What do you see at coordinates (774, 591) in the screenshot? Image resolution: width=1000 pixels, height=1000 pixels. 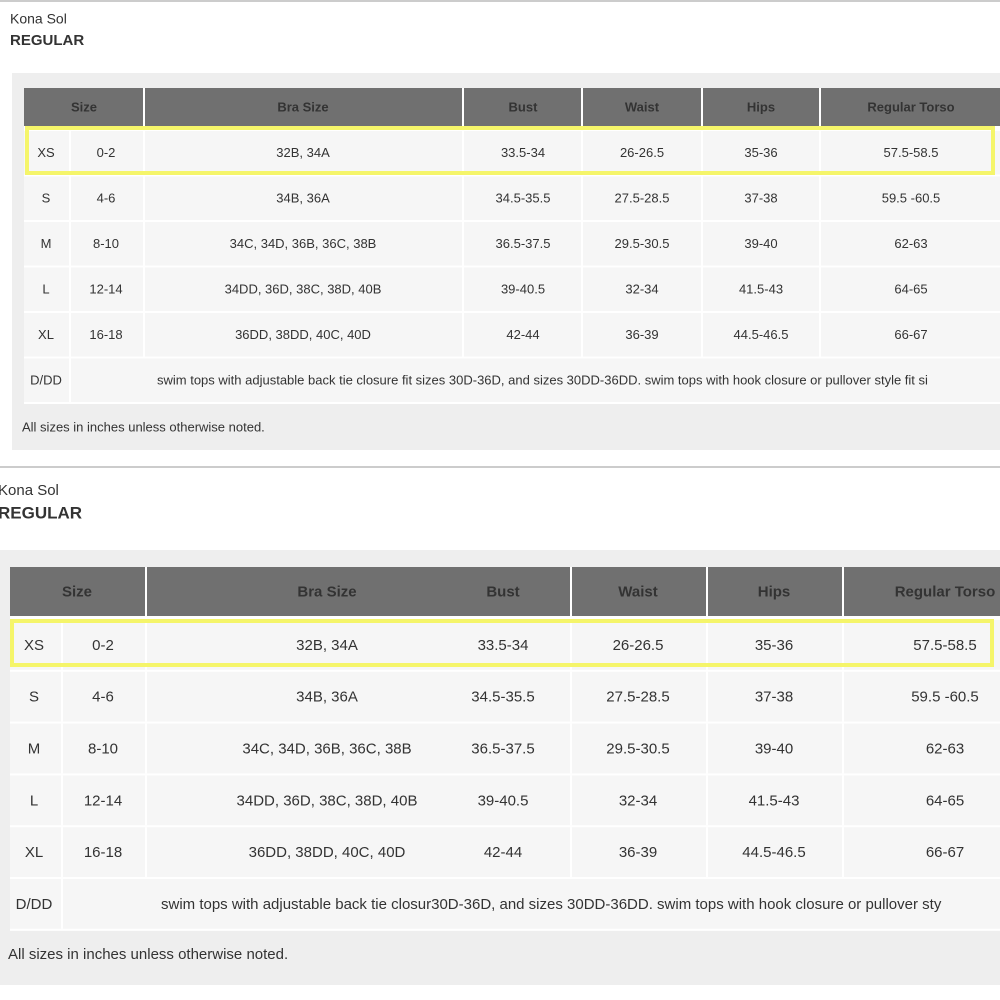 I see `column-header: Hips` at bounding box center [774, 591].